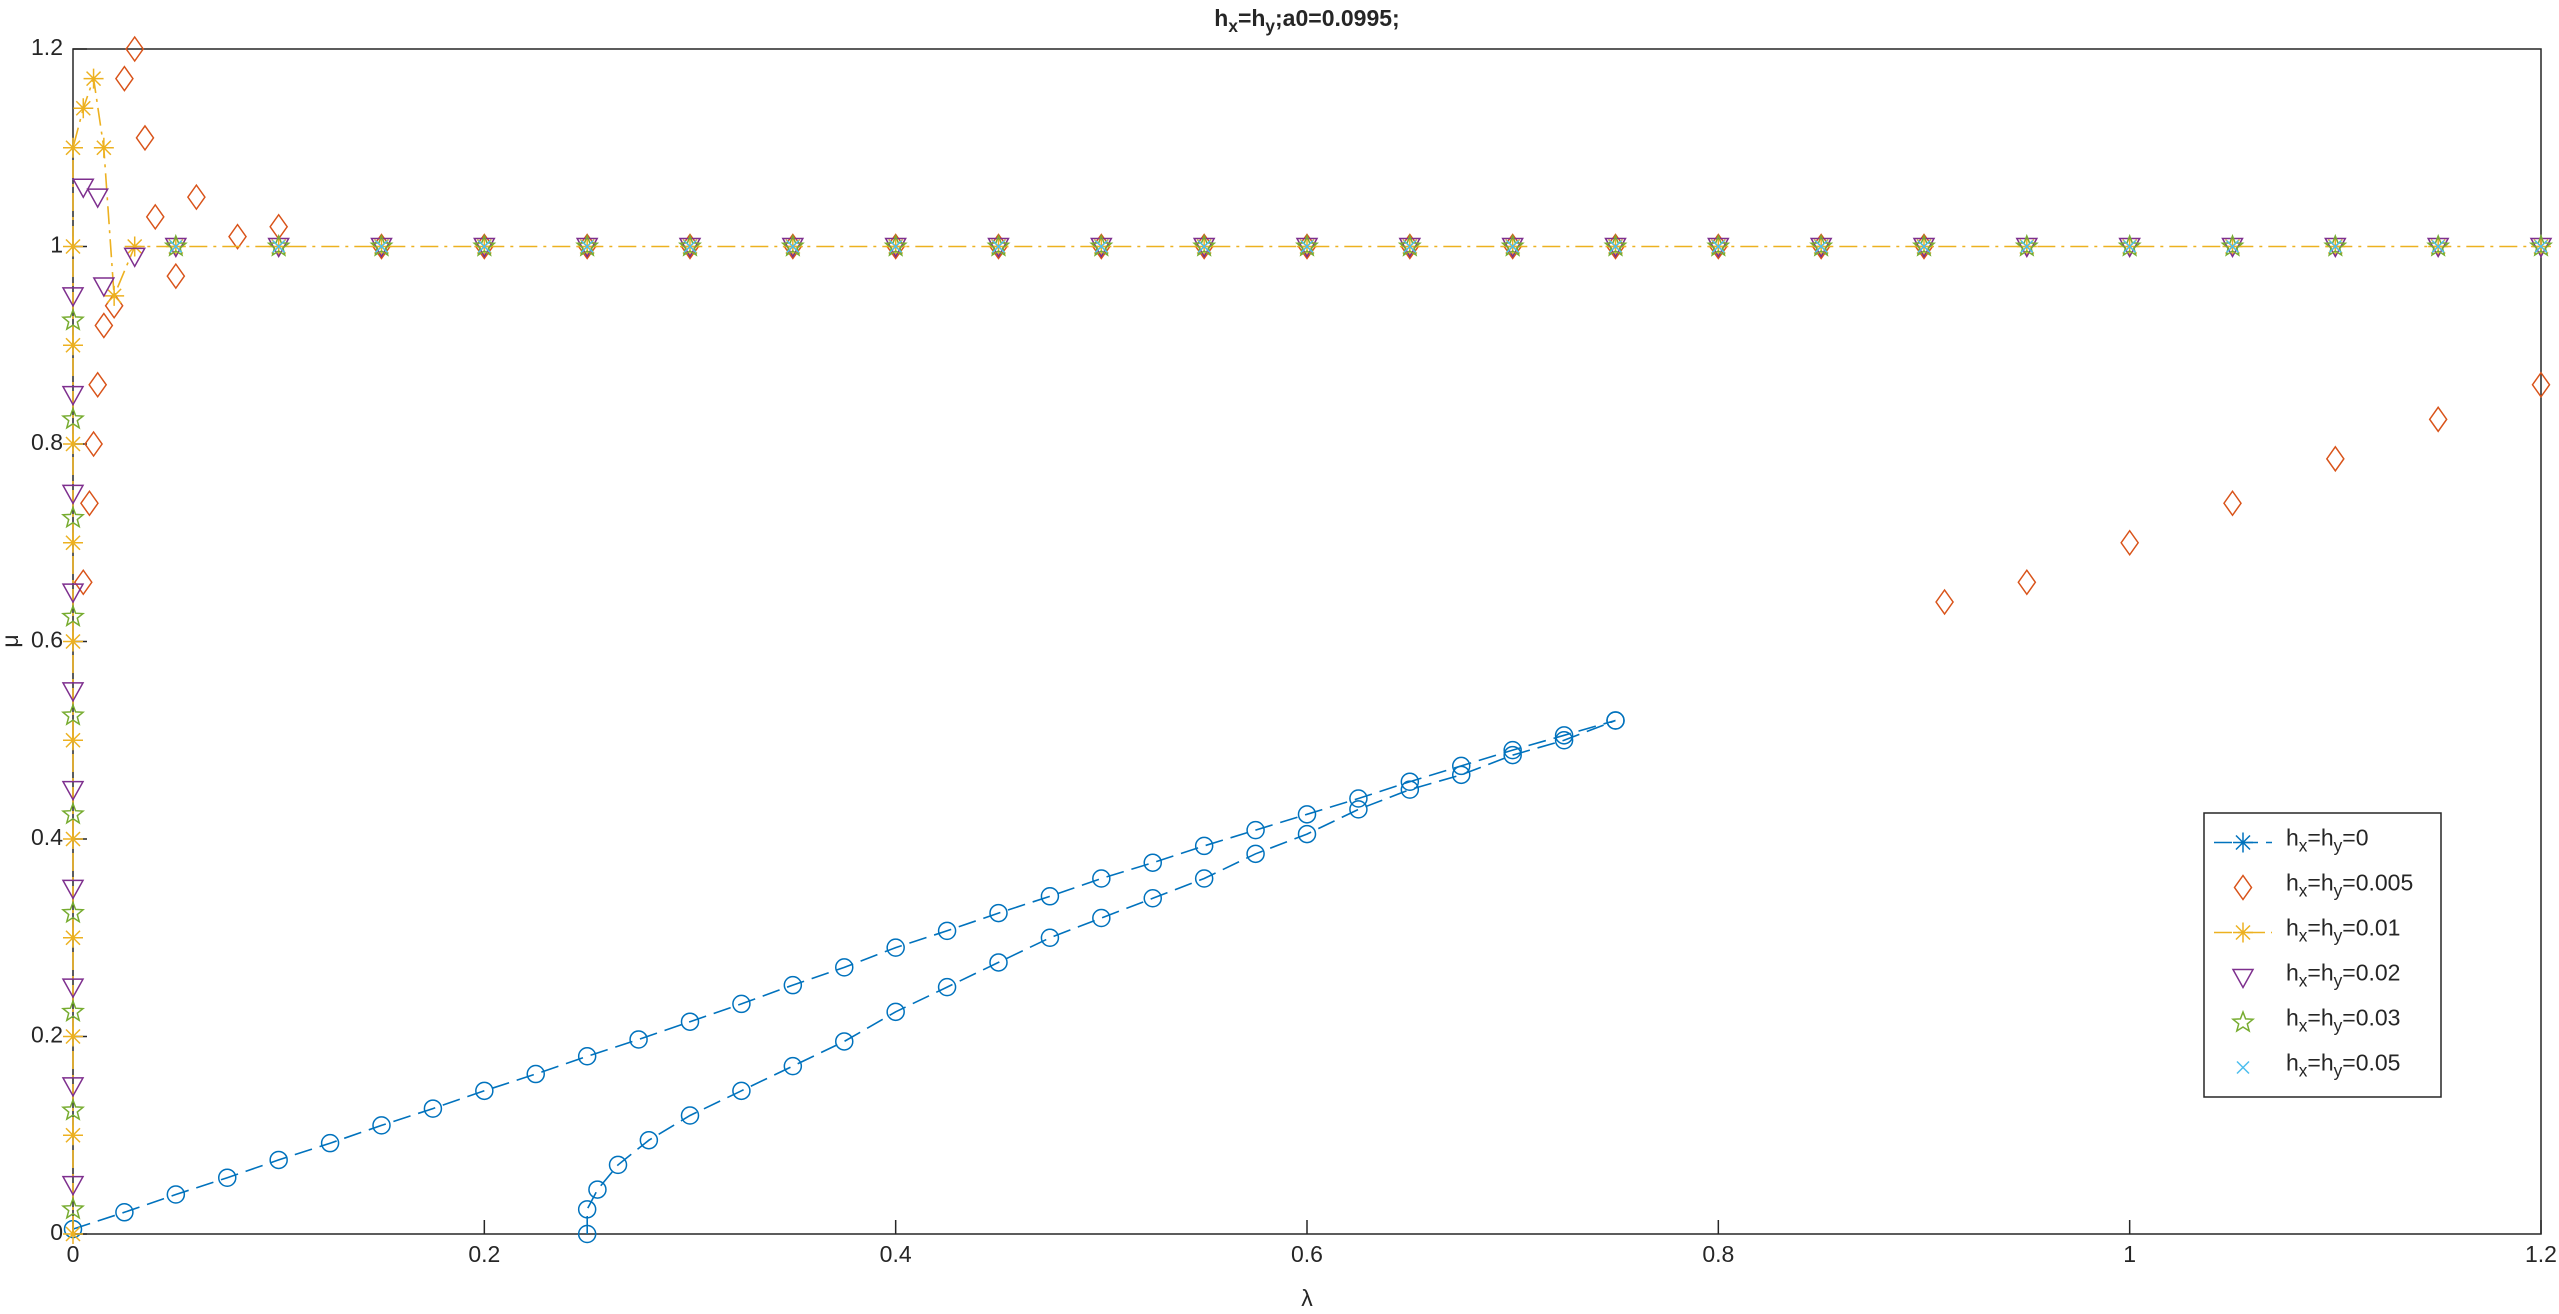  Describe the element at coordinates (47, 442) in the screenshot. I see `y-tick-label: 0.8` at that location.